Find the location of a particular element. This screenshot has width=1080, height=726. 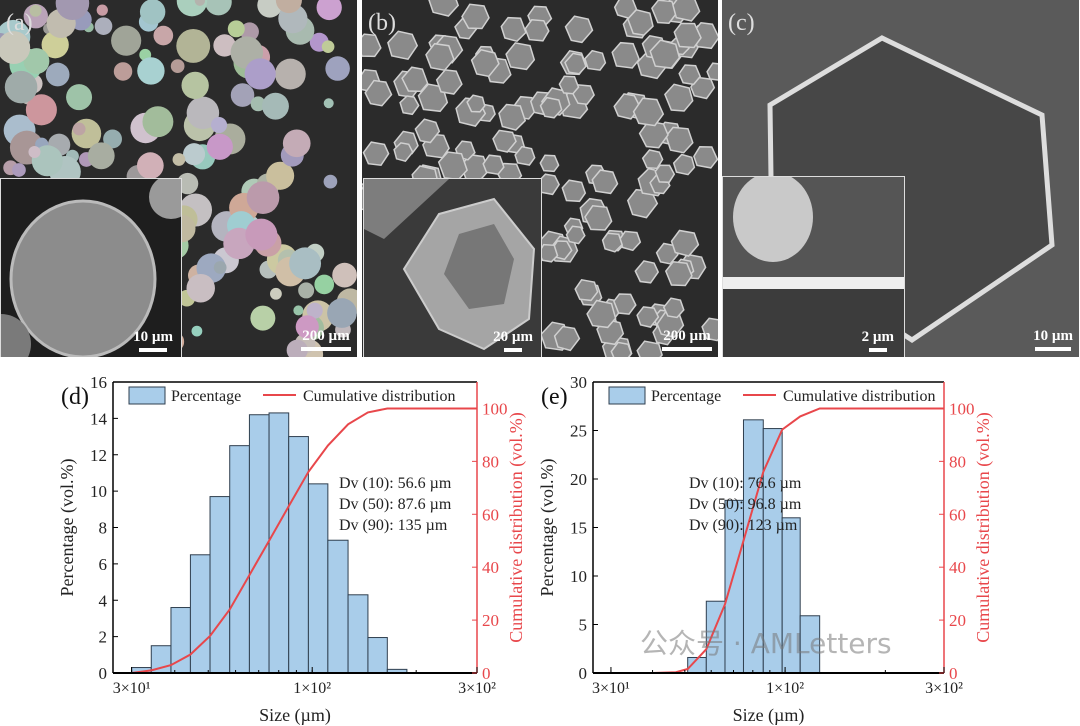

legend-bar-swatch is located at coordinates (147, 395).